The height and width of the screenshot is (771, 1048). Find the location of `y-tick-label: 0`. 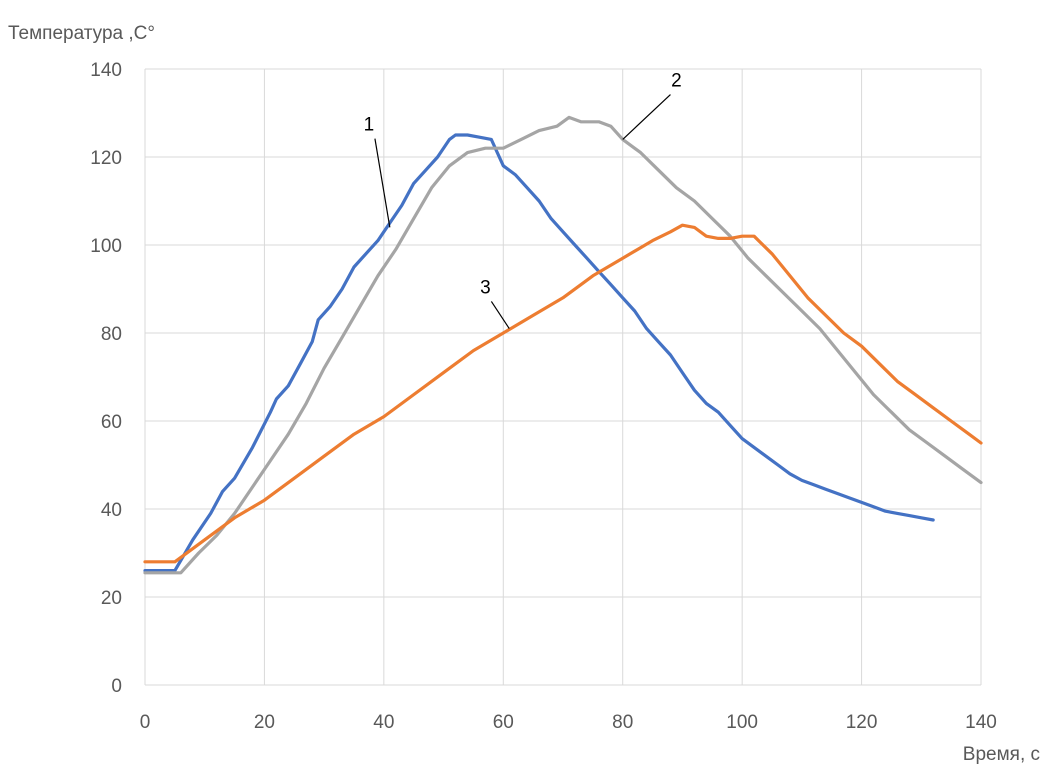

y-tick-label: 0 is located at coordinates (116, 686).